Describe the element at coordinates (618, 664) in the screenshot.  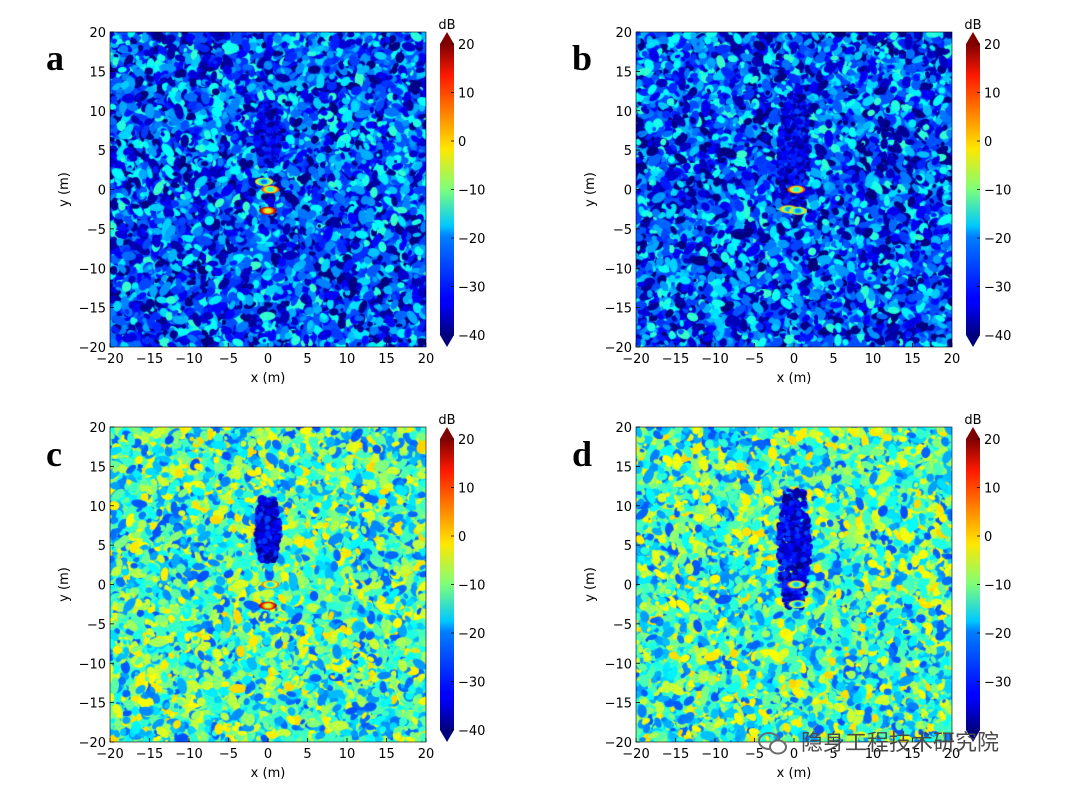
I see `y-tick-label: −10` at that location.